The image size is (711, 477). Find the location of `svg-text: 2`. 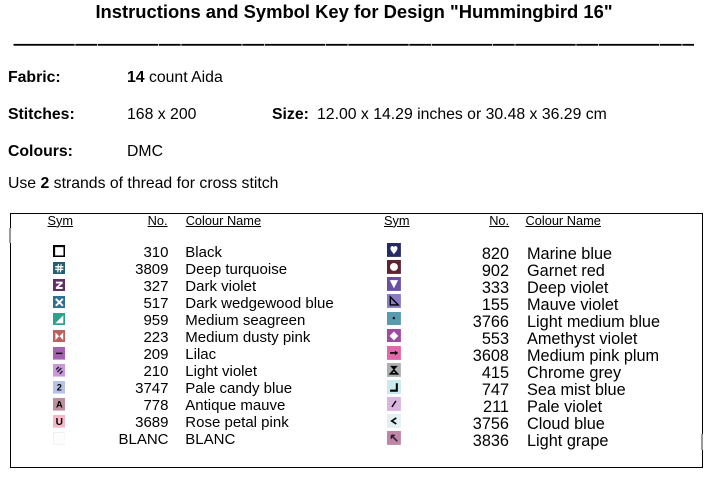

svg-text: 2 is located at coordinates (58, 388).